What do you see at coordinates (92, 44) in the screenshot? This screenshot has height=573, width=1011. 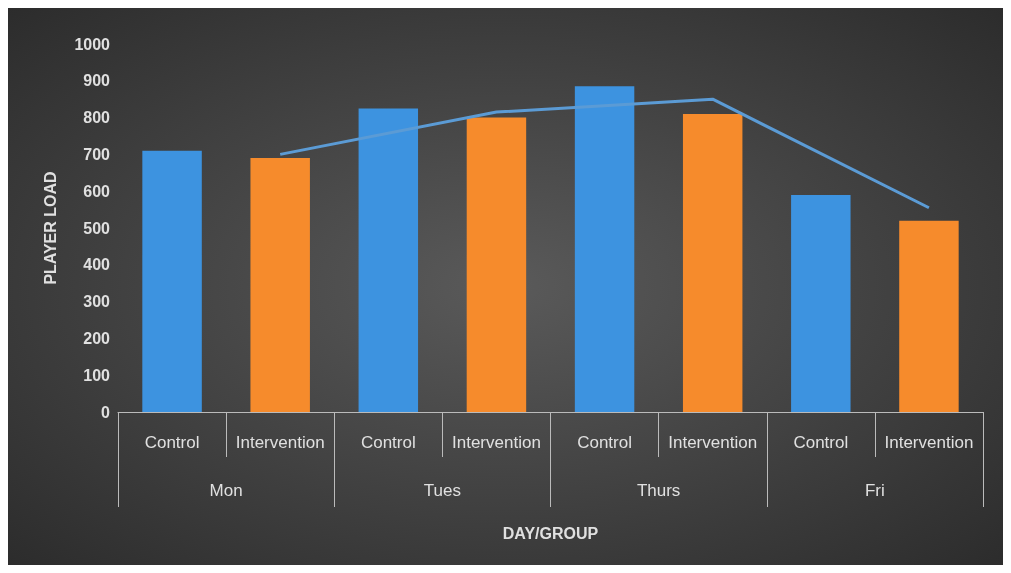 I see `y-tick-label: 1000` at bounding box center [92, 44].